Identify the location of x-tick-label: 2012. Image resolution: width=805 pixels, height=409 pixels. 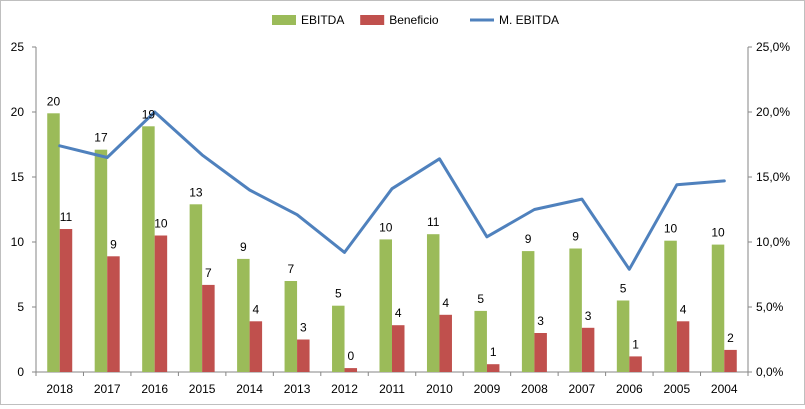
(344, 389).